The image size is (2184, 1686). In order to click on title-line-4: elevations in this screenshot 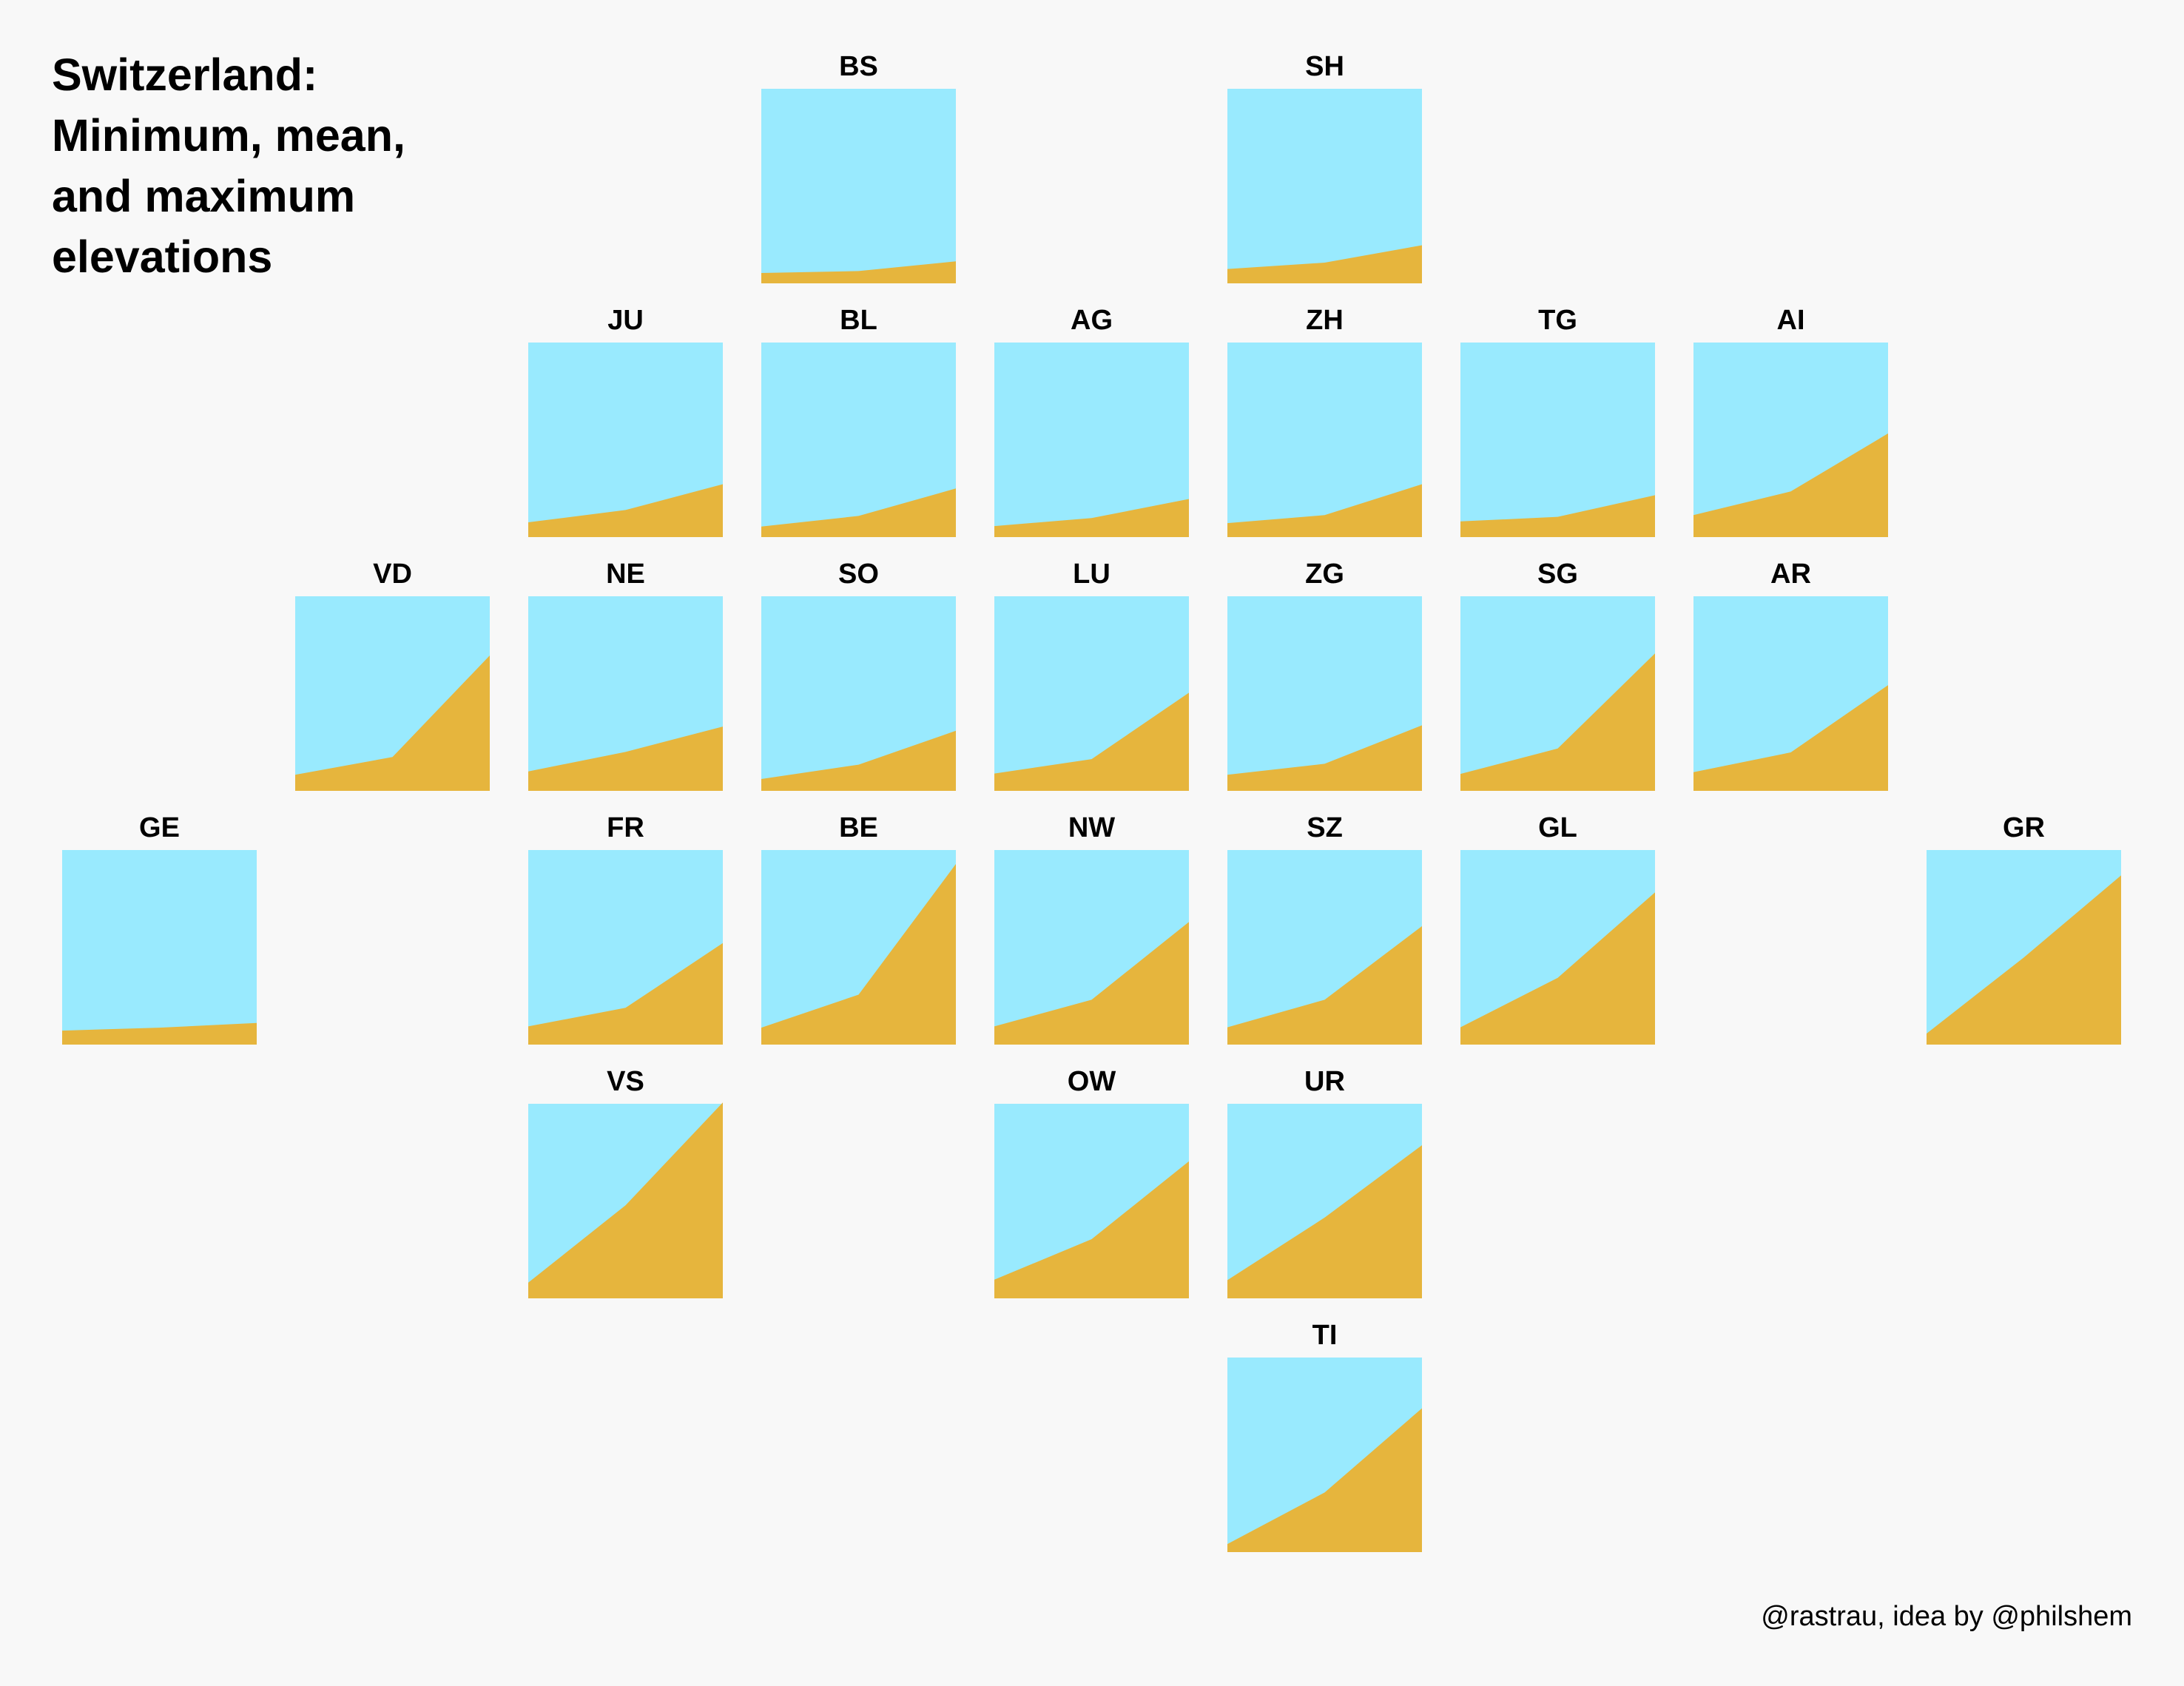, I will do `click(163, 257)`.